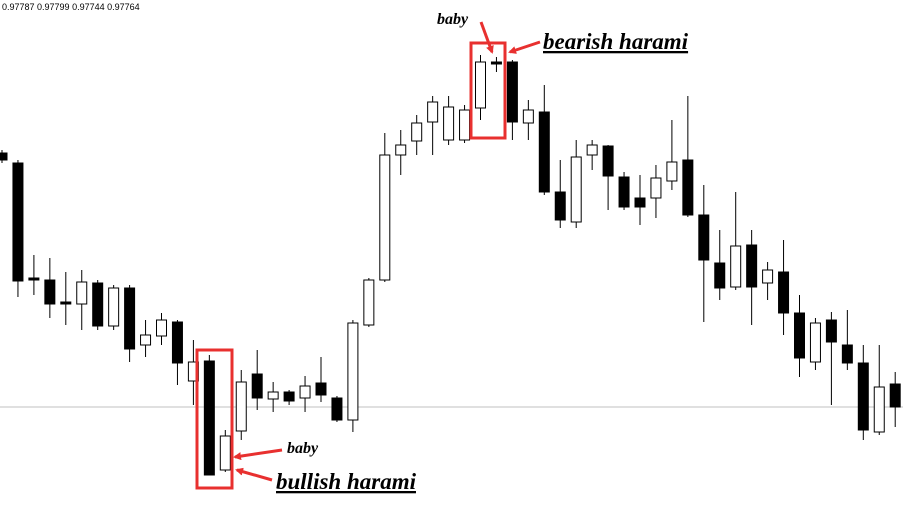  I want to click on highlight-box, so click(214, 419).